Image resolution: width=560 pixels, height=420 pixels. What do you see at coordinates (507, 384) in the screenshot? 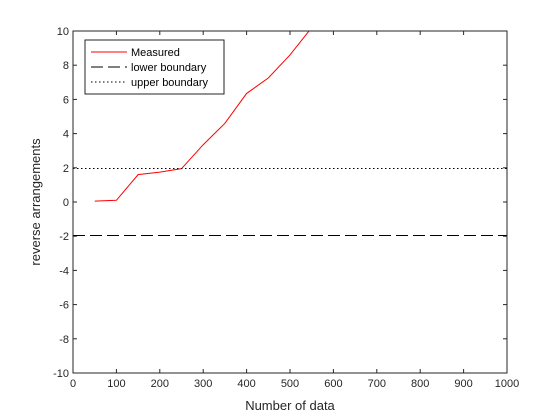
I see `x-tick-label: 1000` at bounding box center [507, 384].